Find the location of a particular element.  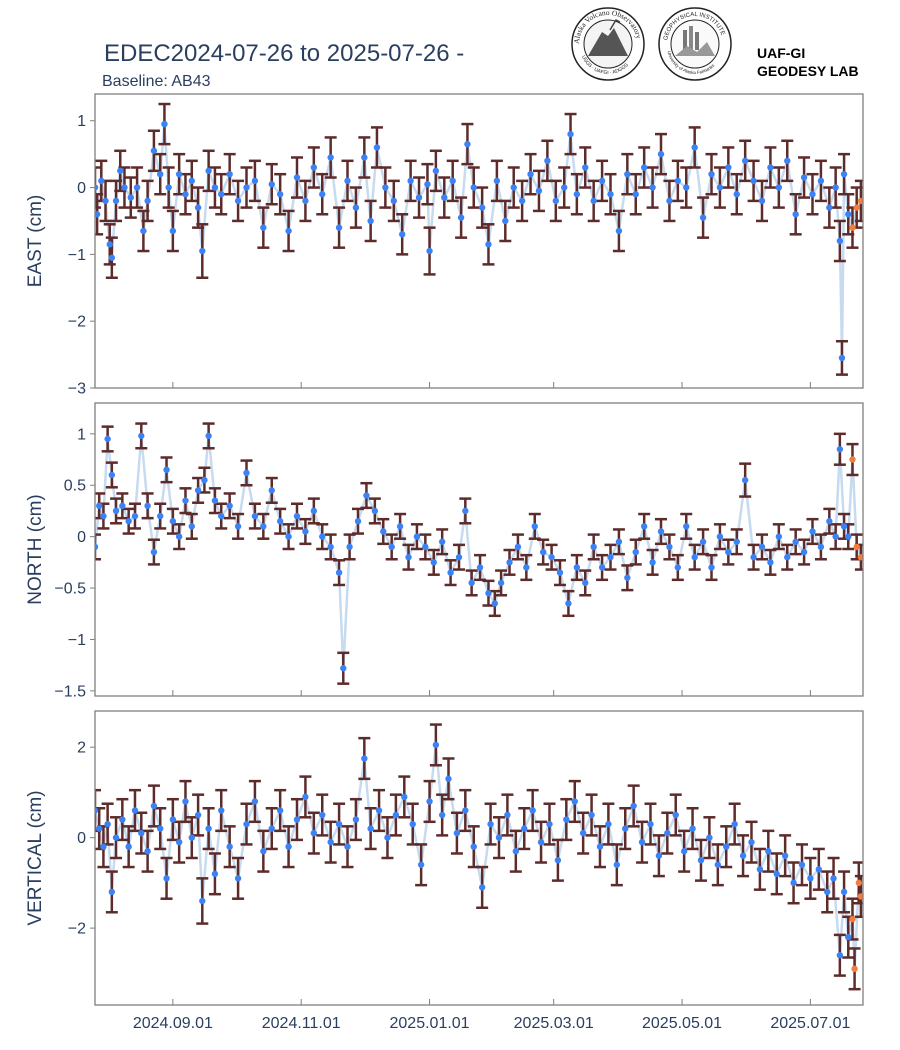

x-tick-label: 2024.11.01 is located at coordinates (301, 1023).